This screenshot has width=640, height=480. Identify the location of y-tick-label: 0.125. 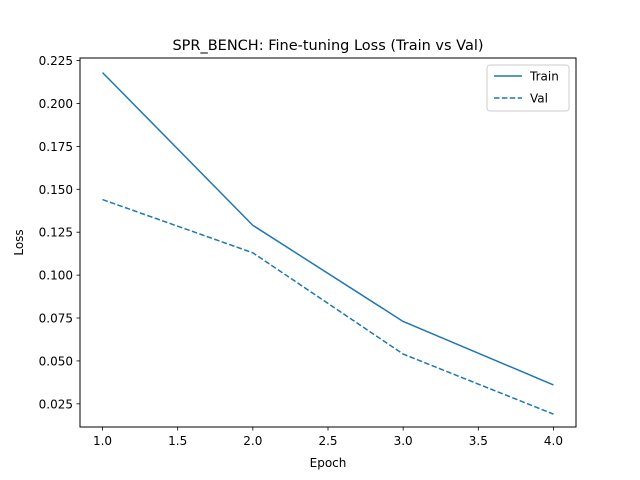
(56, 233).